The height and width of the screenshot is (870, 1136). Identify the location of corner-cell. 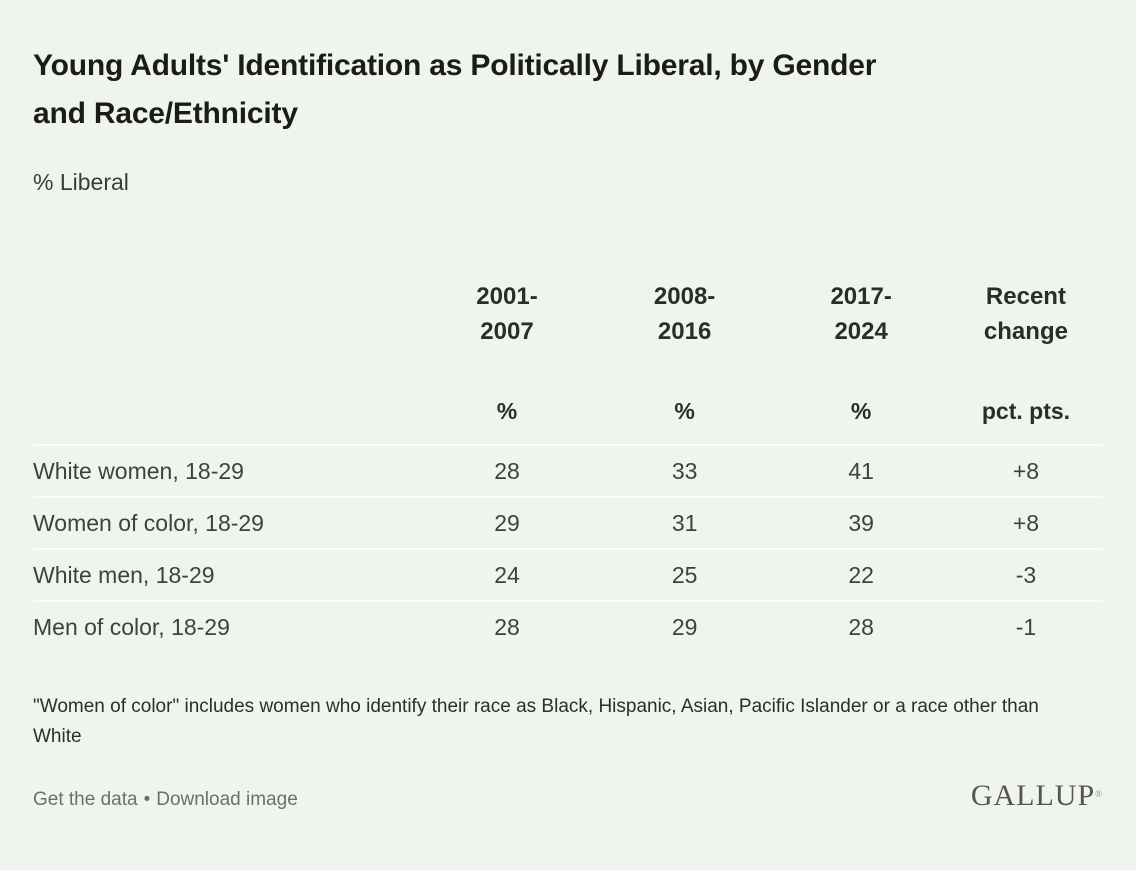
(225, 314).